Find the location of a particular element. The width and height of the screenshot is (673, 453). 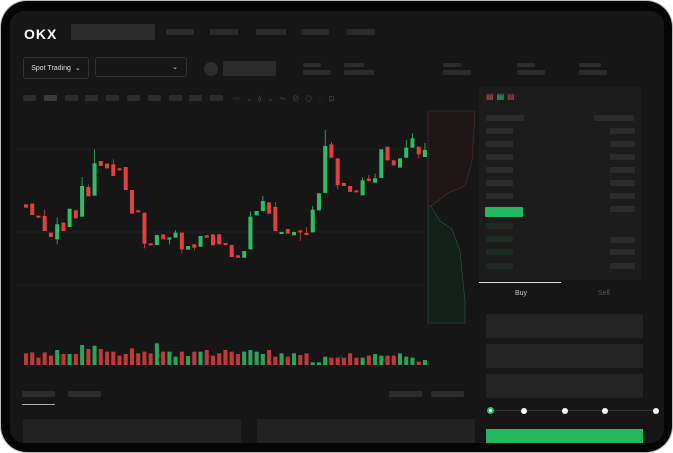

chart-tools-icons: 〰⌄⟠⌄〜⊘◎◌⊡ is located at coordinates (287, 99).